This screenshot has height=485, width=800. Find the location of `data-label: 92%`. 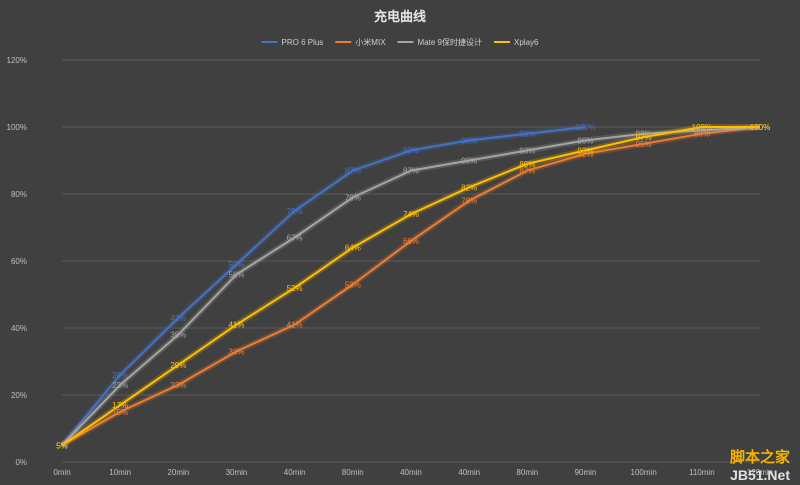

data-label: 92% is located at coordinates (585, 154).